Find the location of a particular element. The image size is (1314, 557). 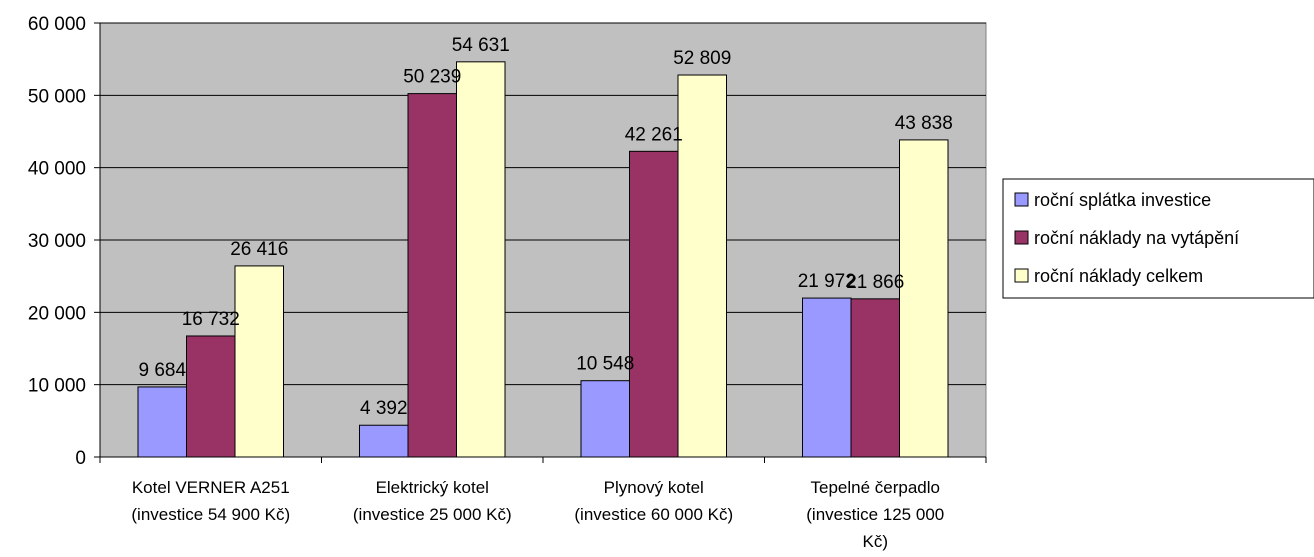

x-category-label: Plynový kotel (investice 60 000 Kč) is located at coordinates (653, 501).